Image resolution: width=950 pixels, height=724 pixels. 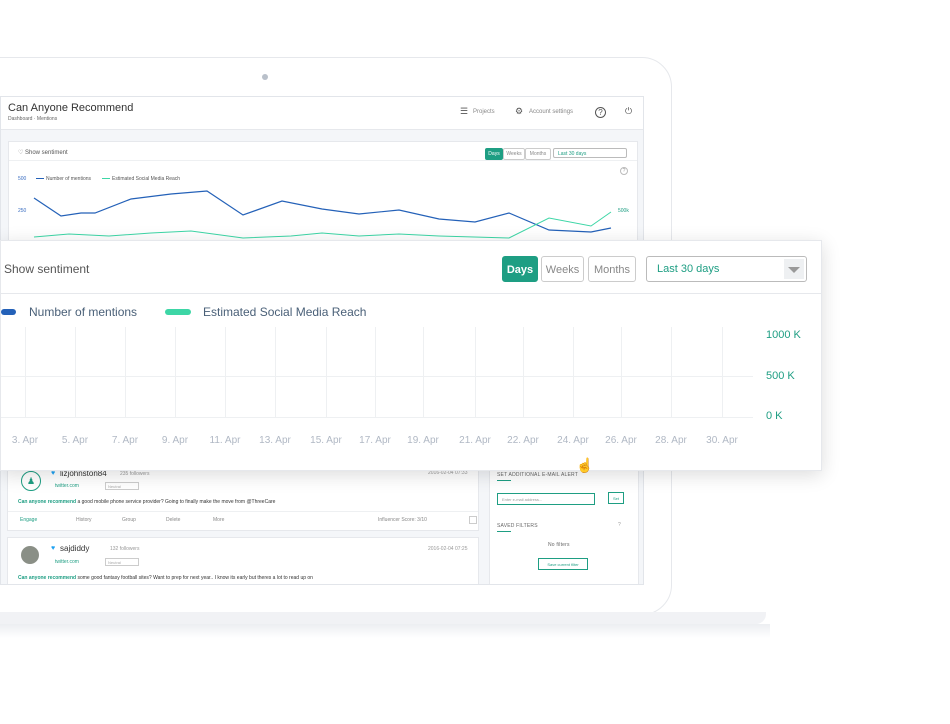 What do you see at coordinates (125, 440) in the screenshot?
I see `x-tick-label: 7. Apr` at bounding box center [125, 440].